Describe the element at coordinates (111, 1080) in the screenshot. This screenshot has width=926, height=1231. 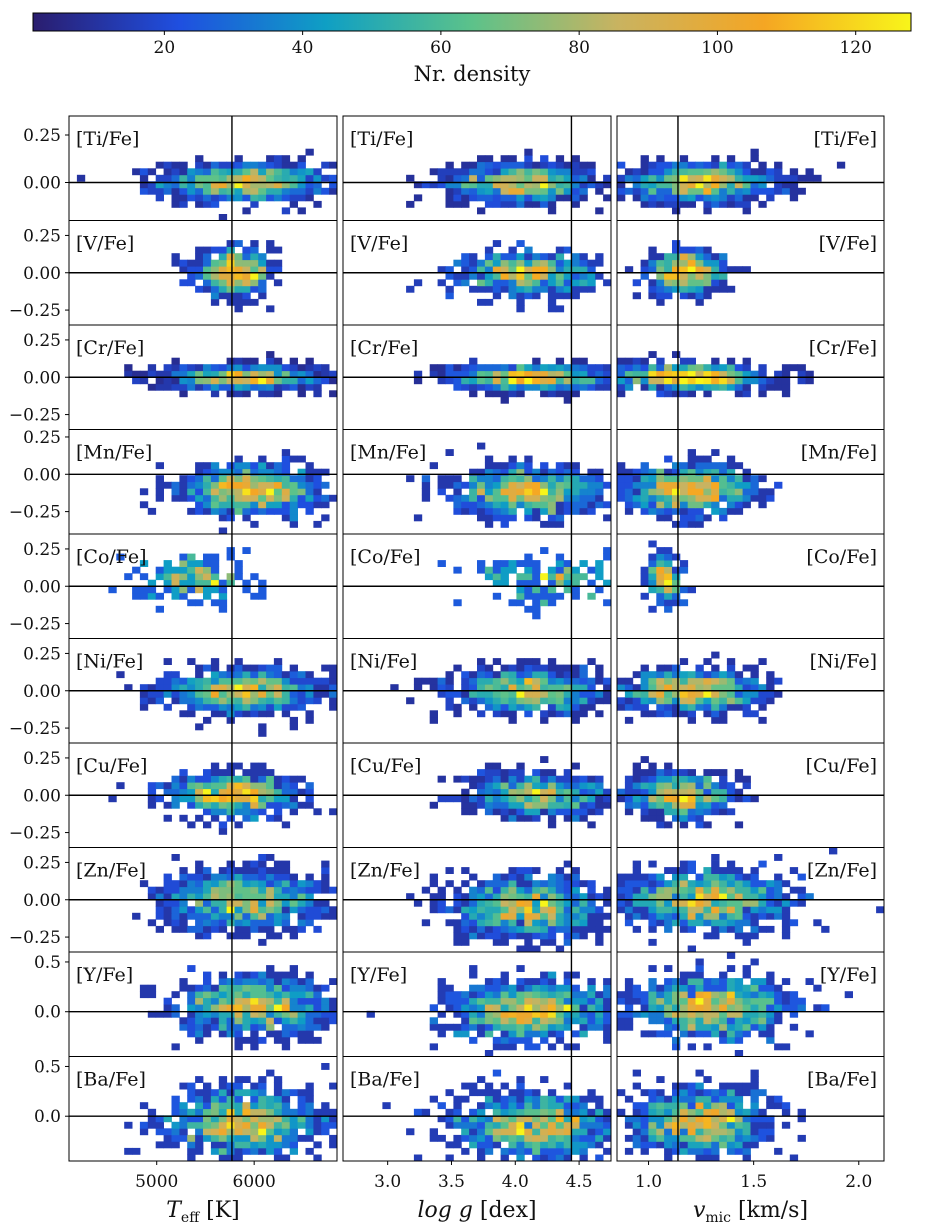
I see `element-label: [Ba/Fe]` at that location.